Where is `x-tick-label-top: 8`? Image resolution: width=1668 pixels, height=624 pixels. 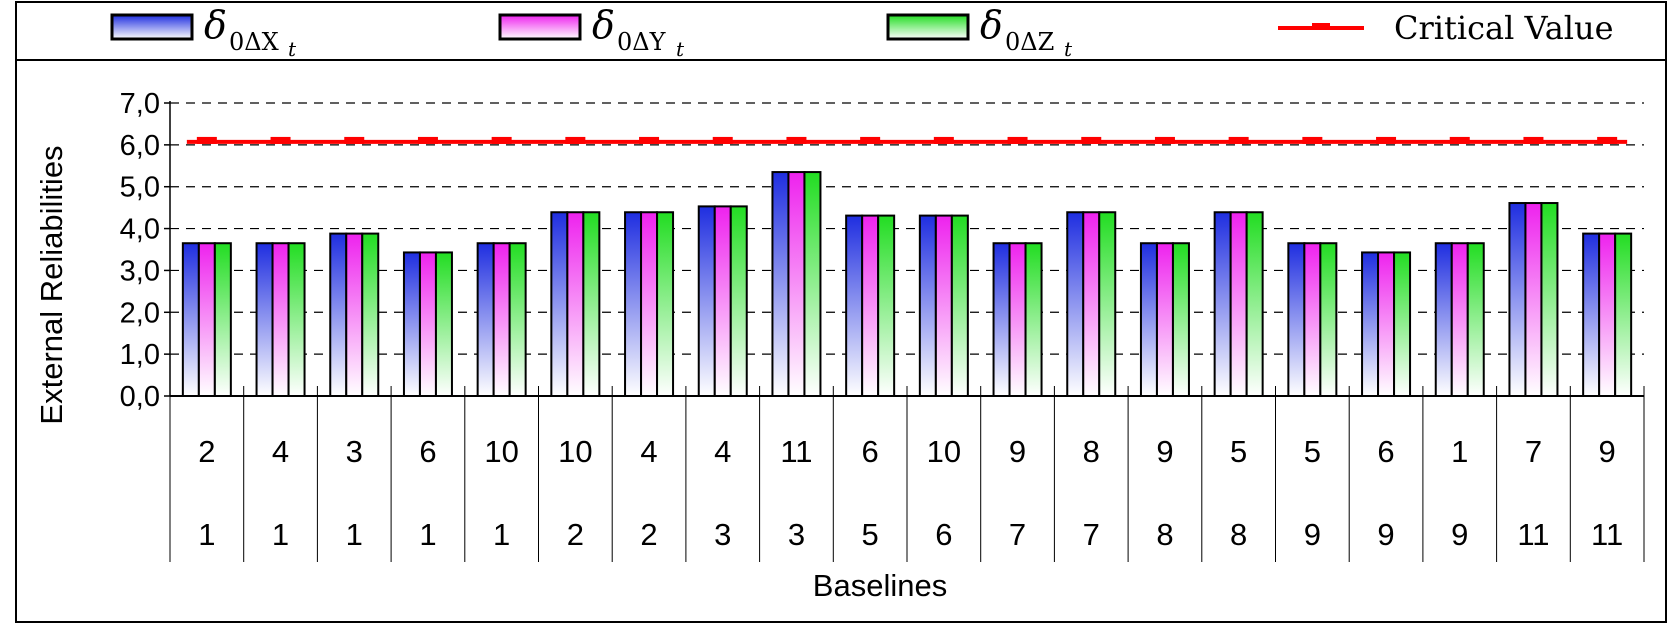
x-tick-label-top: 8 is located at coordinates (1091, 451).